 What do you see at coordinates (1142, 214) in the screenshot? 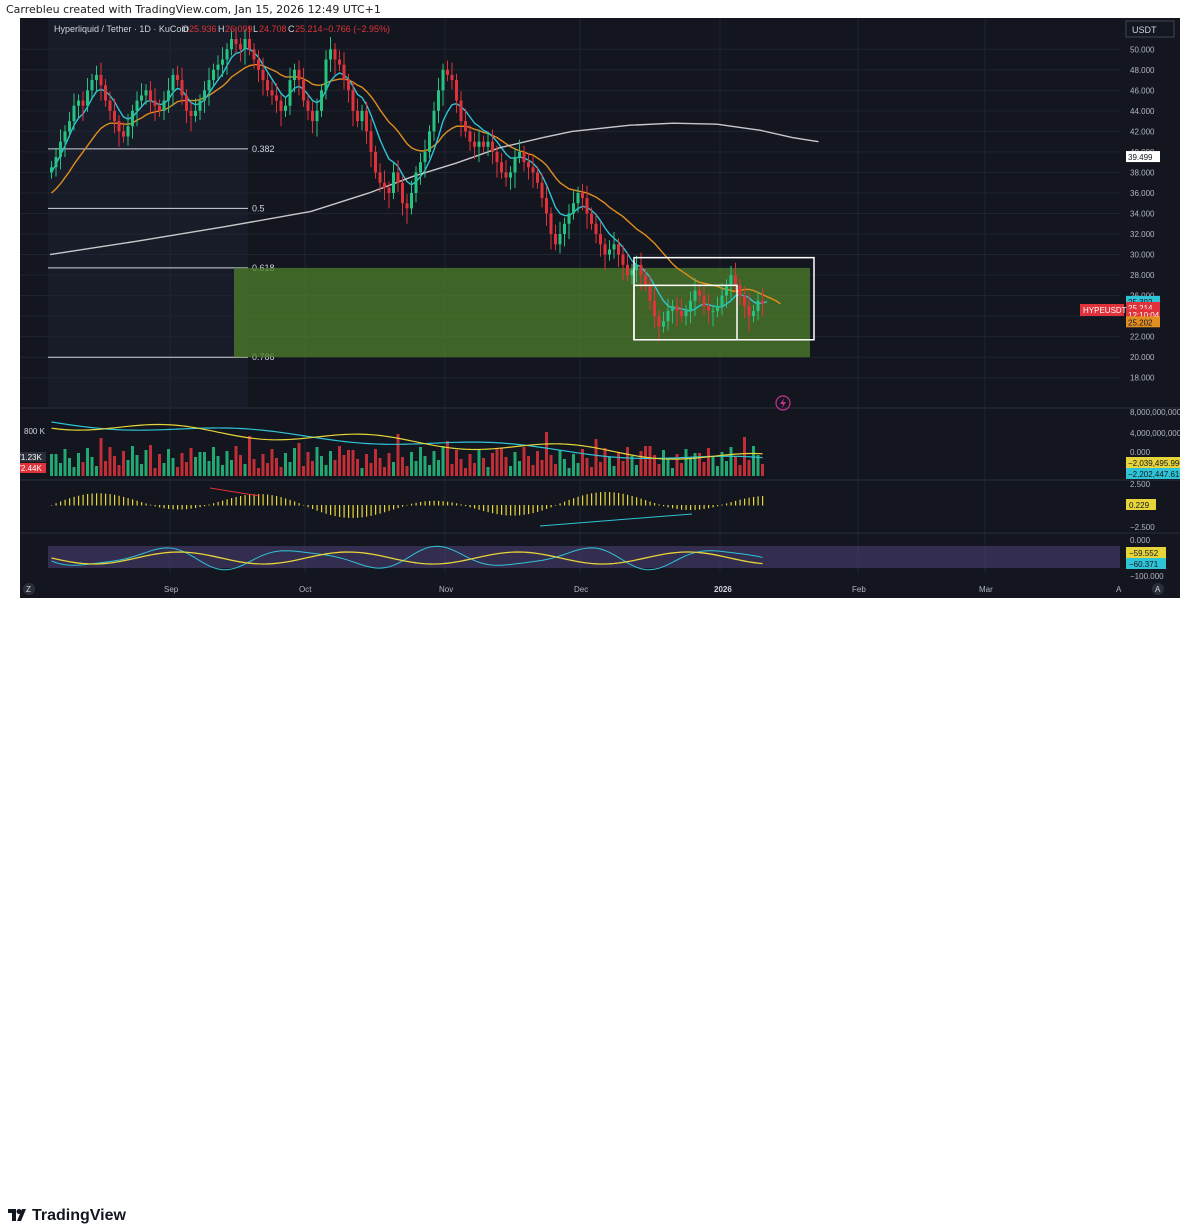
I see `price-axis-label: 34.000` at bounding box center [1142, 214].